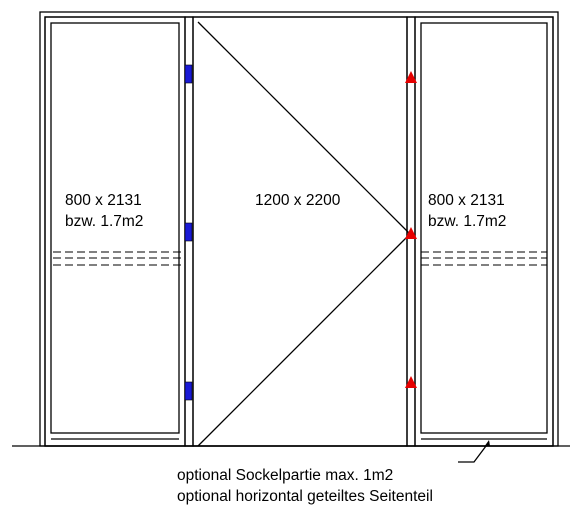  Describe the element at coordinates (103, 200) in the screenshot. I see `left-panel-dimensions: 800 x 2131` at that location.